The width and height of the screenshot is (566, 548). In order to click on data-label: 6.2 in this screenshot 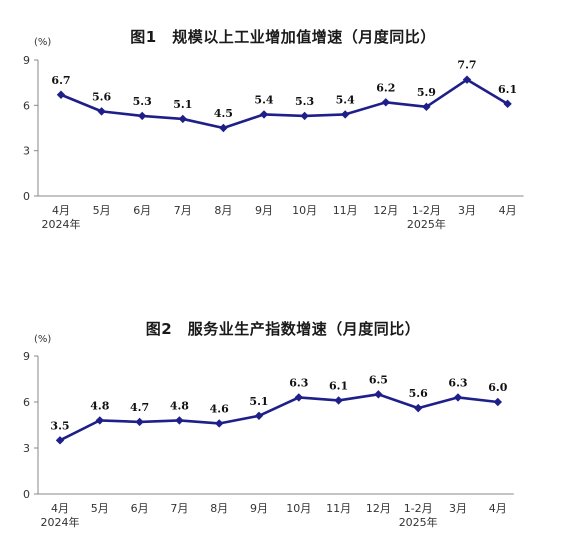, I will do `click(385, 87)`.